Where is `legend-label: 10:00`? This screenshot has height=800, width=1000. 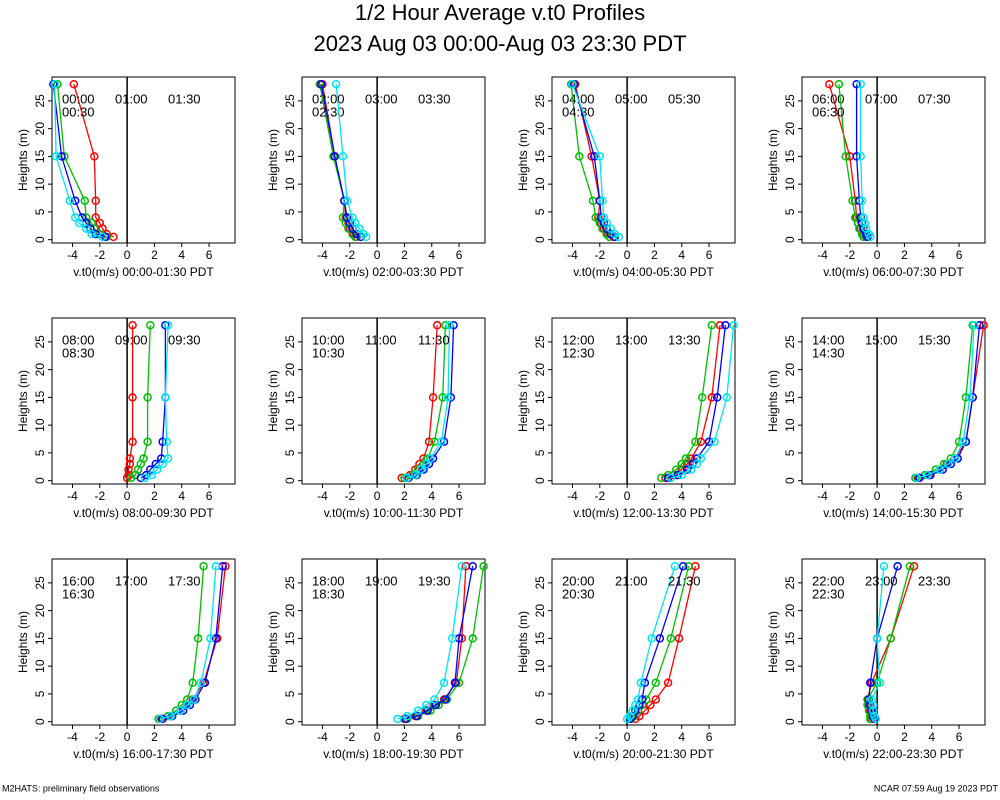 legend-label: 10:00 is located at coordinates (328, 339).